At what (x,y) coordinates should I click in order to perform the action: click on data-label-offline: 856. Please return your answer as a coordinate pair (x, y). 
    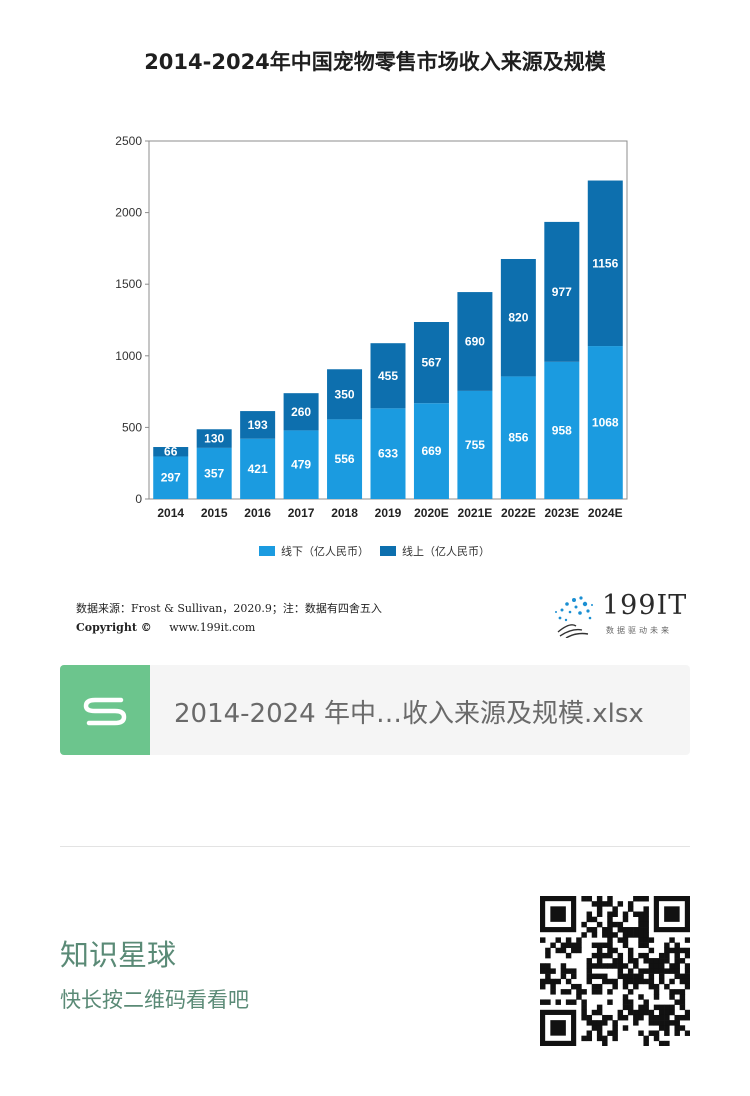
    Looking at the image, I should click on (518, 438).